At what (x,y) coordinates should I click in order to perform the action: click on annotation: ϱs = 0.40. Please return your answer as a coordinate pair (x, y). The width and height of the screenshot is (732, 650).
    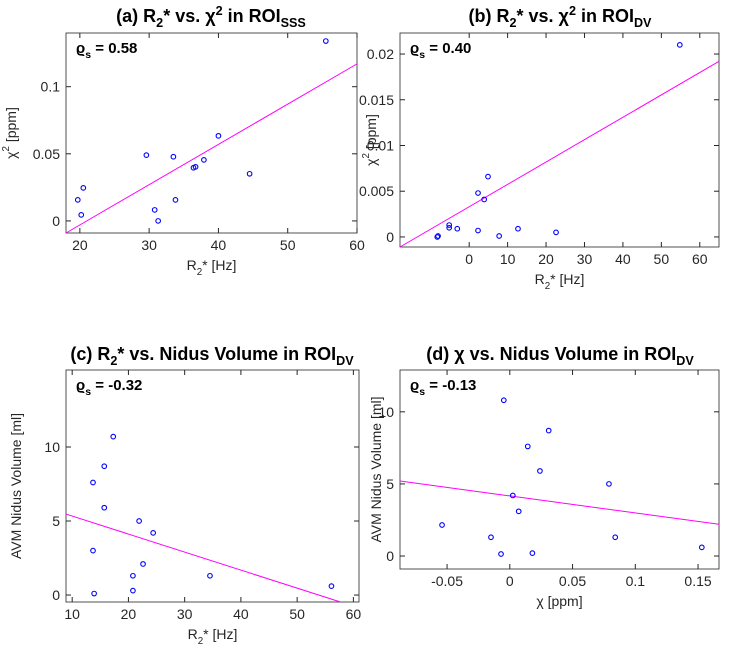
    Looking at the image, I should click on (440, 50).